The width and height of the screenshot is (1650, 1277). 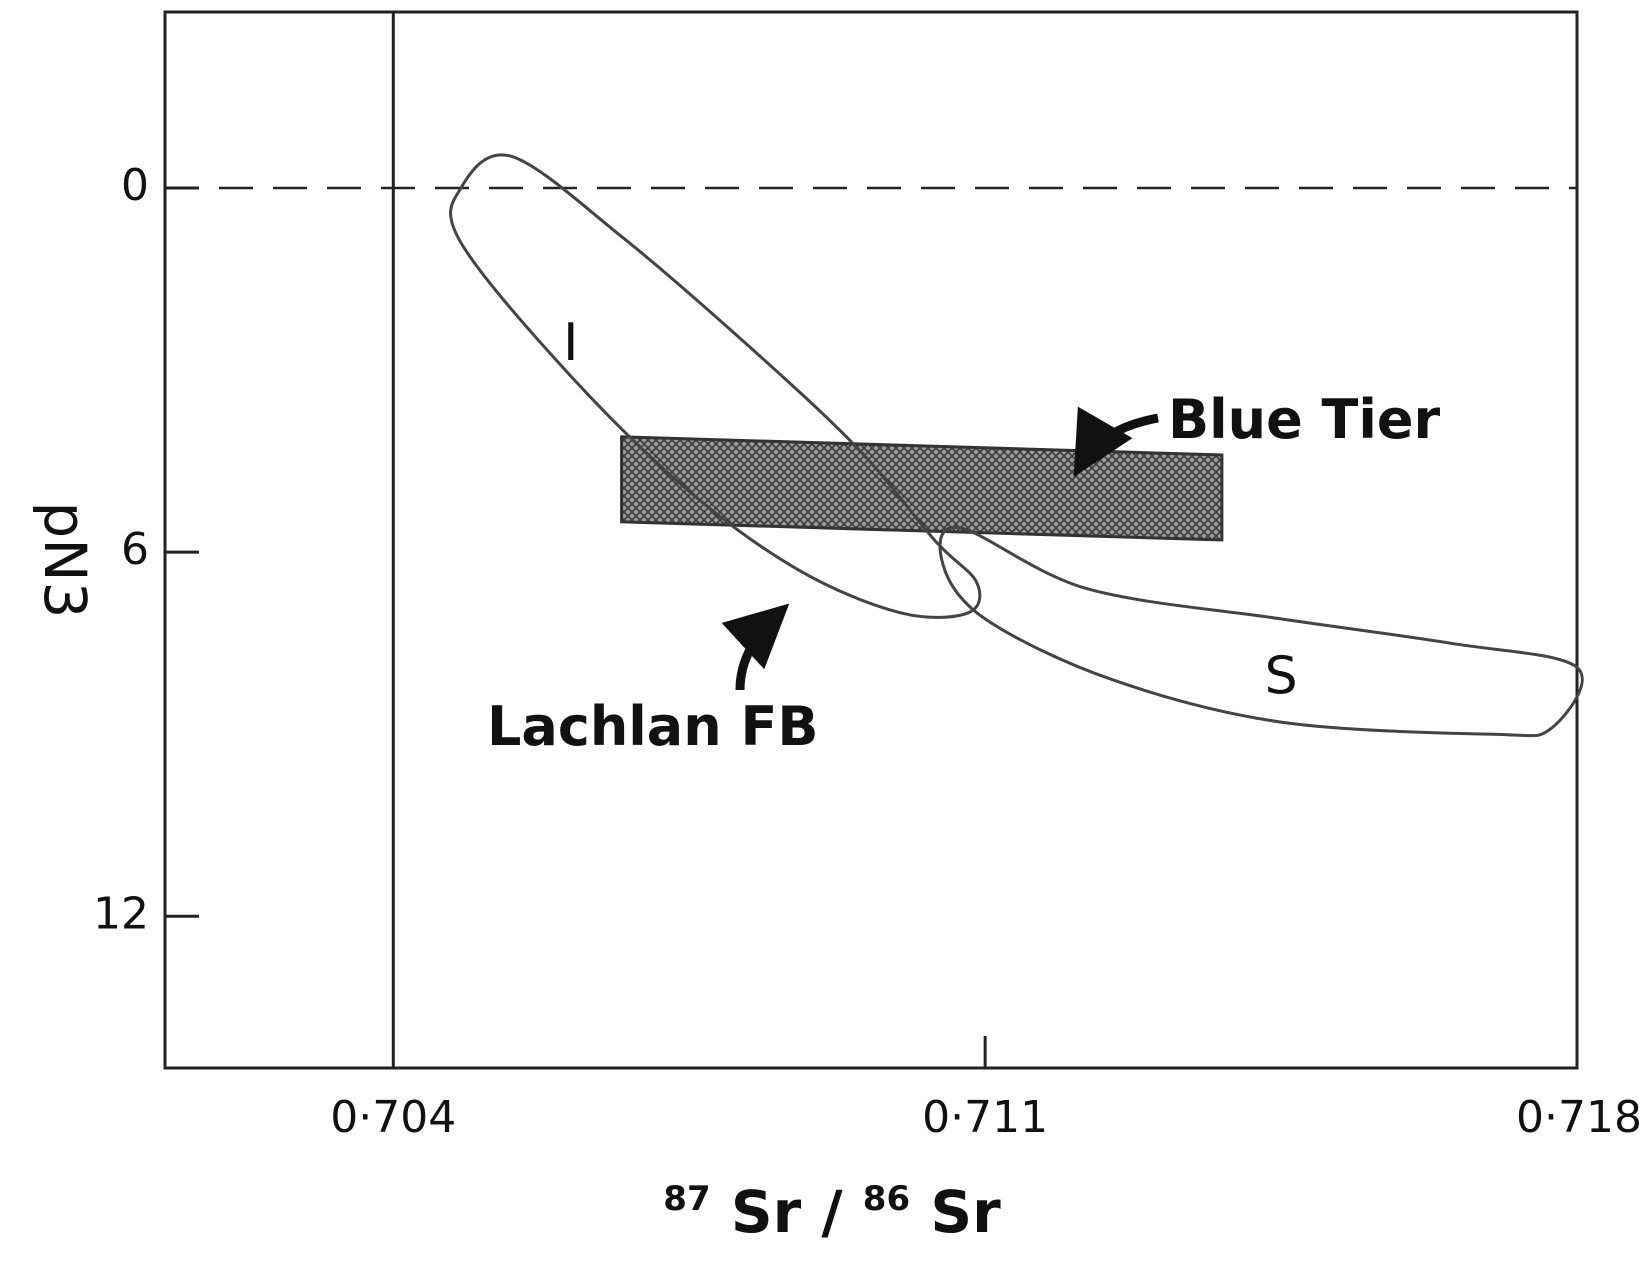 What do you see at coordinates (1116, 441) in the screenshot?
I see `arrow-blue-tier` at bounding box center [1116, 441].